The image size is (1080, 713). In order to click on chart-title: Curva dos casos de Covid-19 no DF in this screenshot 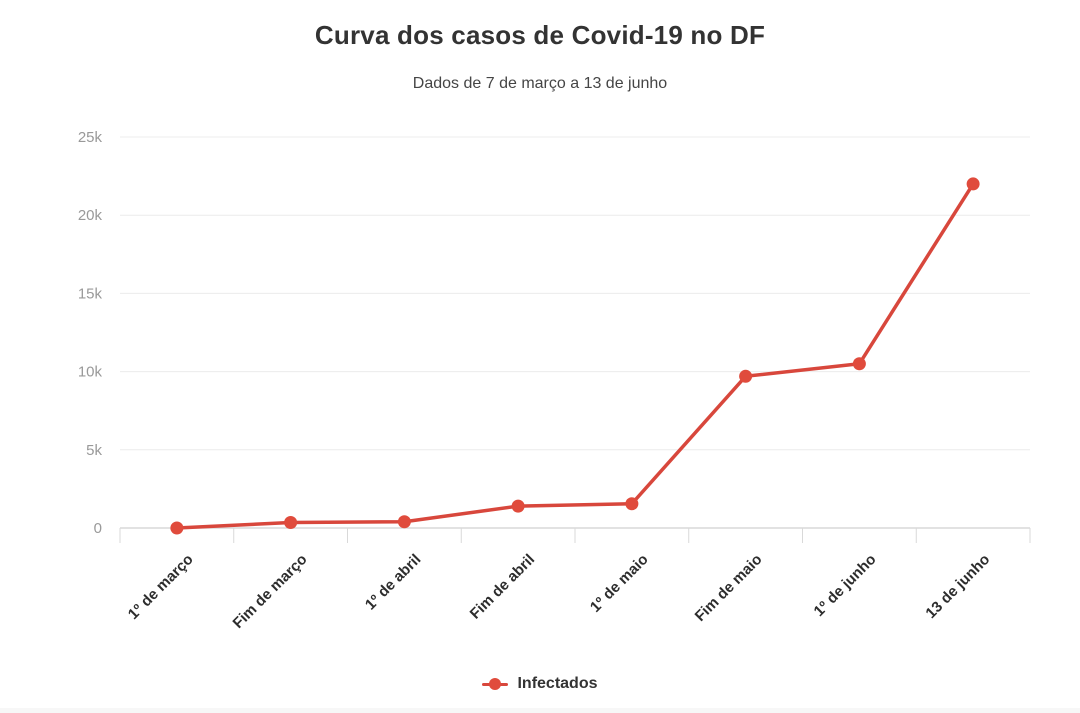, I will do `click(540, 35)`.